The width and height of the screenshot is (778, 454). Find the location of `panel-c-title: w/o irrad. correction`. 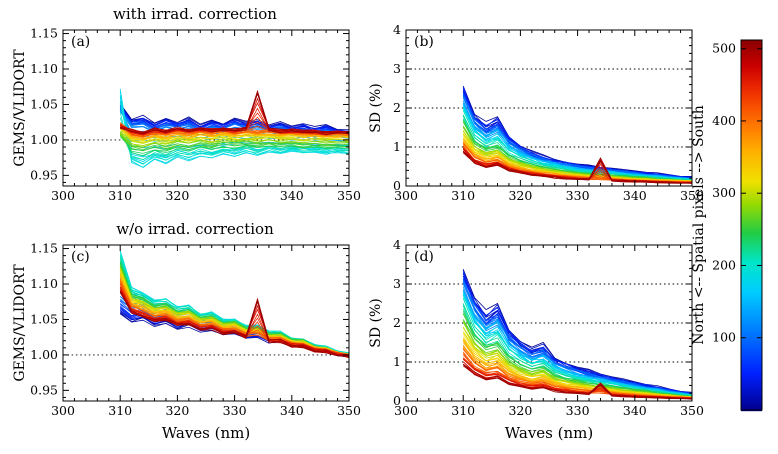

panel-c-title: w/o irrad. correction is located at coordinates (195, 229).